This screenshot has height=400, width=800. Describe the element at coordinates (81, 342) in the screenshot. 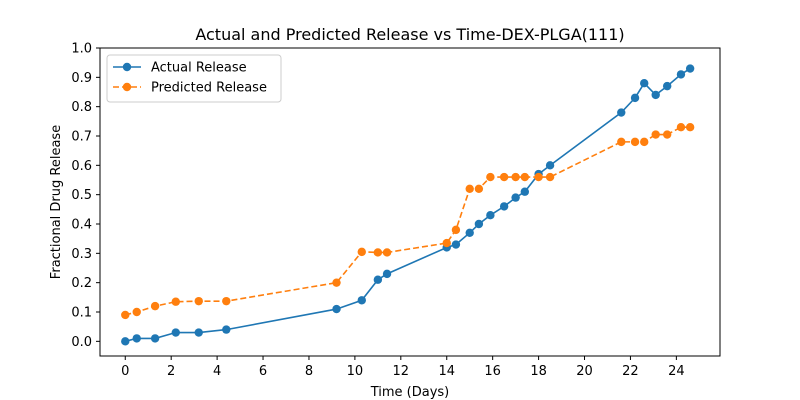

I see `y-tick-label: 0.0` at that location.